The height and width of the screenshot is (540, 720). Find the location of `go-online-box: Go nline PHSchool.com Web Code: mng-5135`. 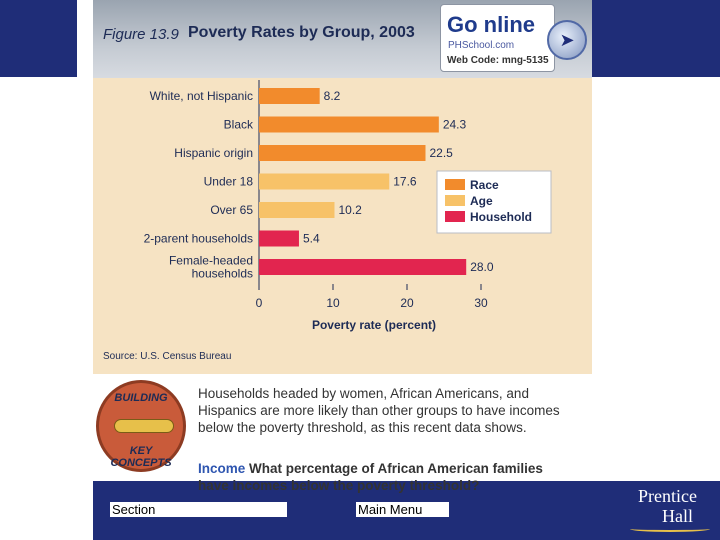

go-online-box: Go nline PHSchool.com Web Code: mng-5135 is located at coordinates (497, 38).